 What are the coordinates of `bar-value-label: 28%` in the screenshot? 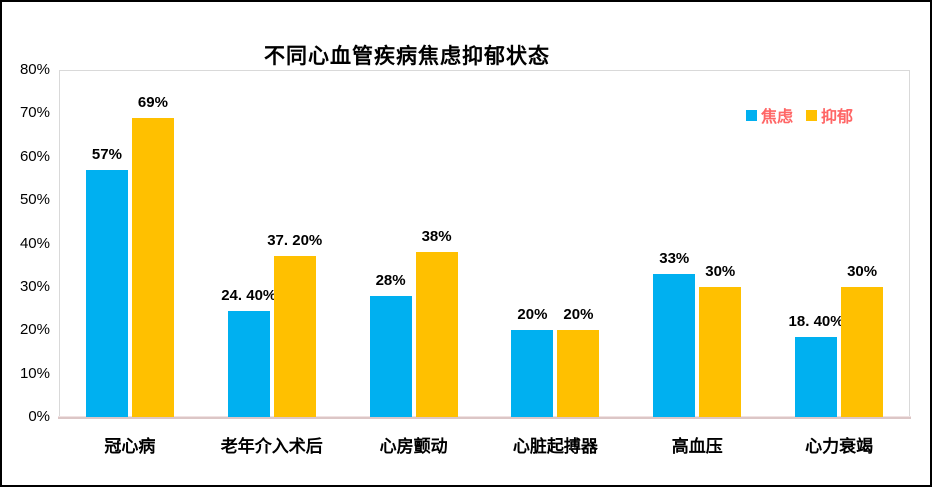 It's located at (390, 280).